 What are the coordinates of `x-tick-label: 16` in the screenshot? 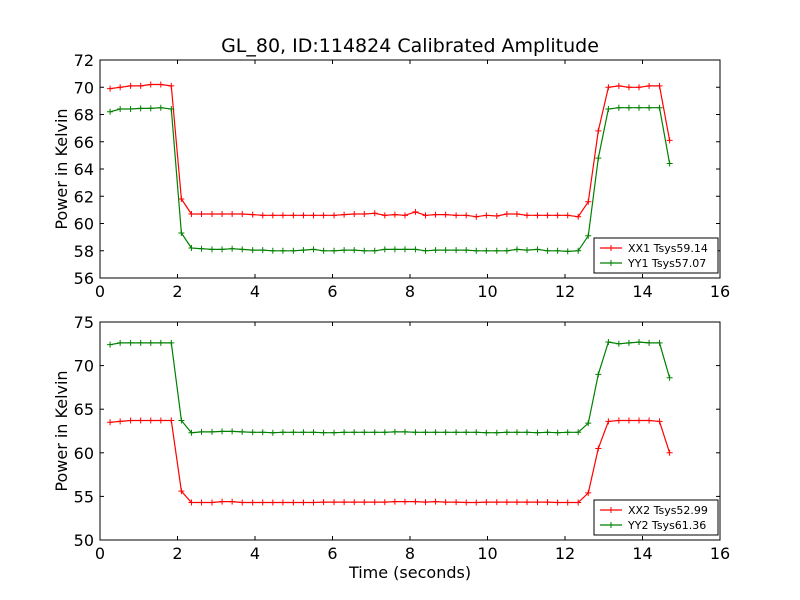 It's located at (720, 291).